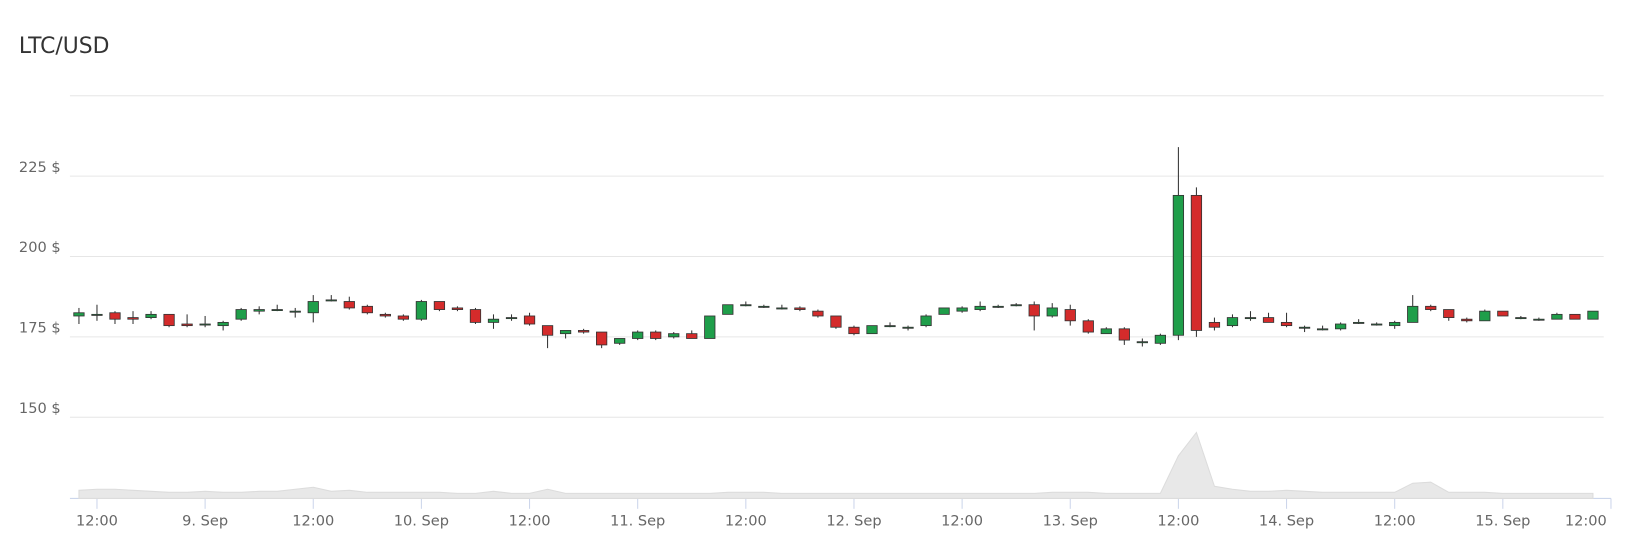 This screenshot has height=539, width=1632. What do you see at coordinates (205, 520) in the screenshot?
I see `x-tick-label: 9. Sep` at bounding box center [205, 520].